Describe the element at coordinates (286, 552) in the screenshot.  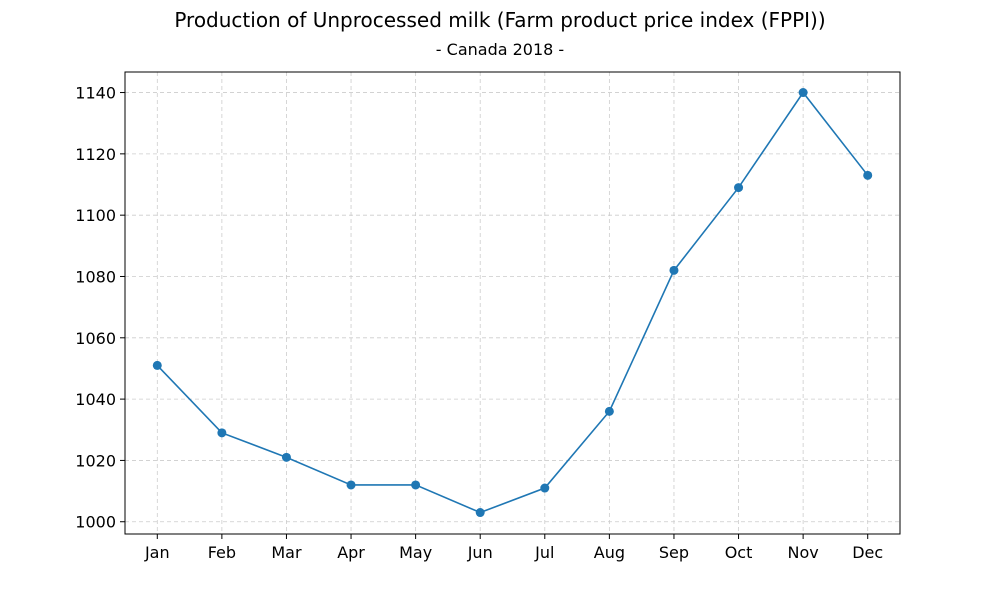
I see `x-tick-label: Mar` at that location.